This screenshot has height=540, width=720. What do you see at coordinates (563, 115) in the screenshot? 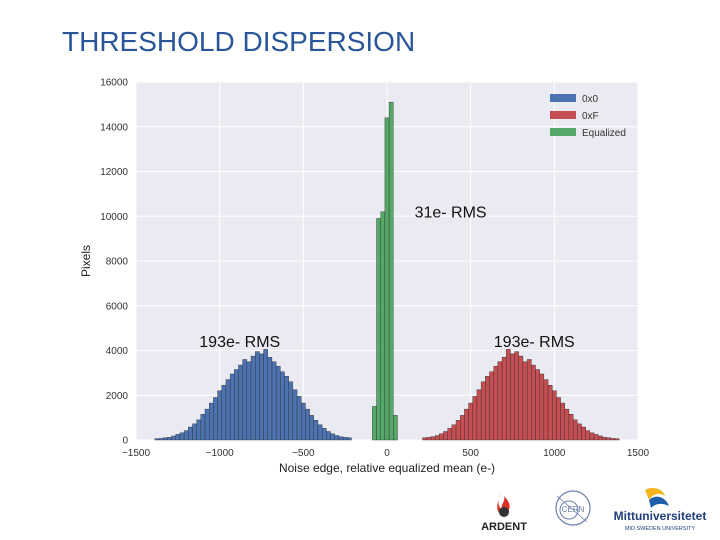
I see `legend-swatch-0xf` at bounding box center [563, 115].